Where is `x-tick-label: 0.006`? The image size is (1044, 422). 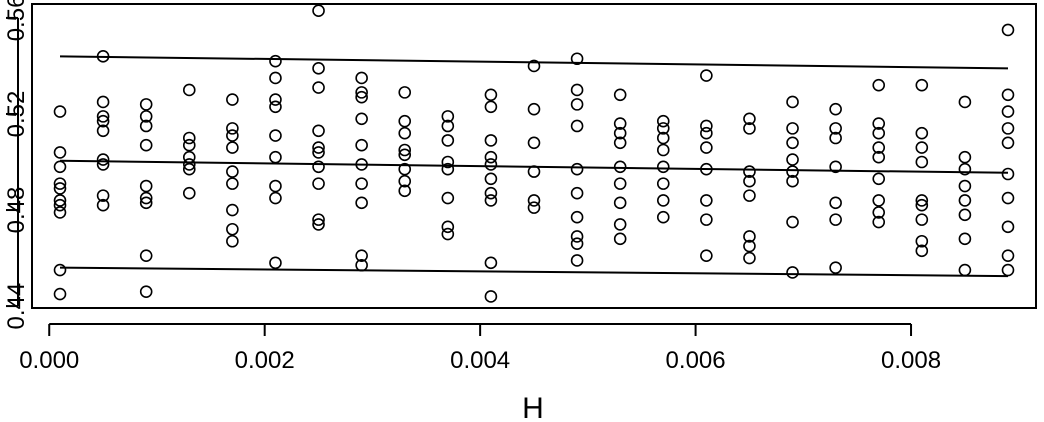
x-tick-label: 0.006 is located at coordinates (696, 360).